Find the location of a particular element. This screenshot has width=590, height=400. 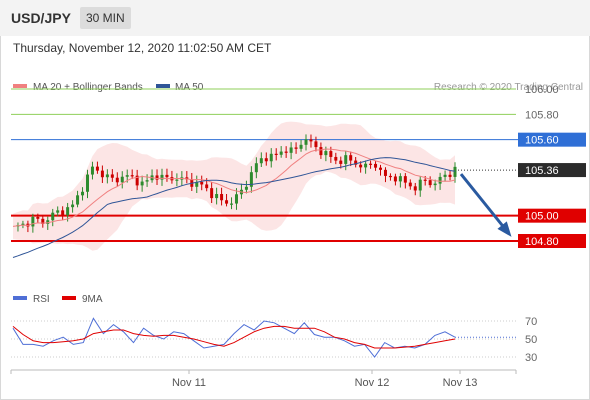

rsi-9ma-line is located at coordinates (234, 337).